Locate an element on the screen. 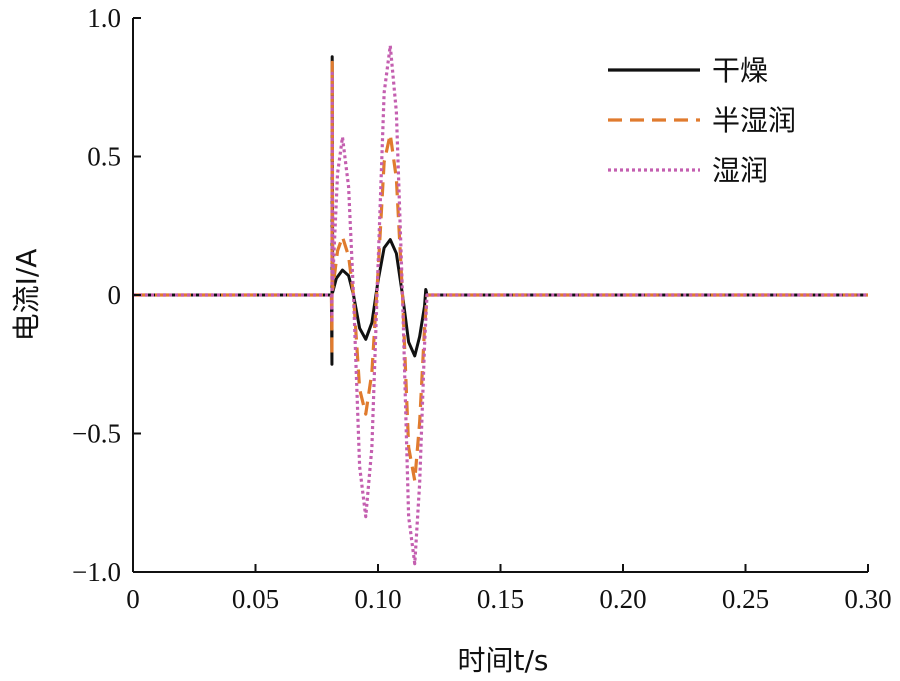 The height and width of the screenshot is (681, 900). y-axis-title: 电流I/A is located at coordinates (26, 295).